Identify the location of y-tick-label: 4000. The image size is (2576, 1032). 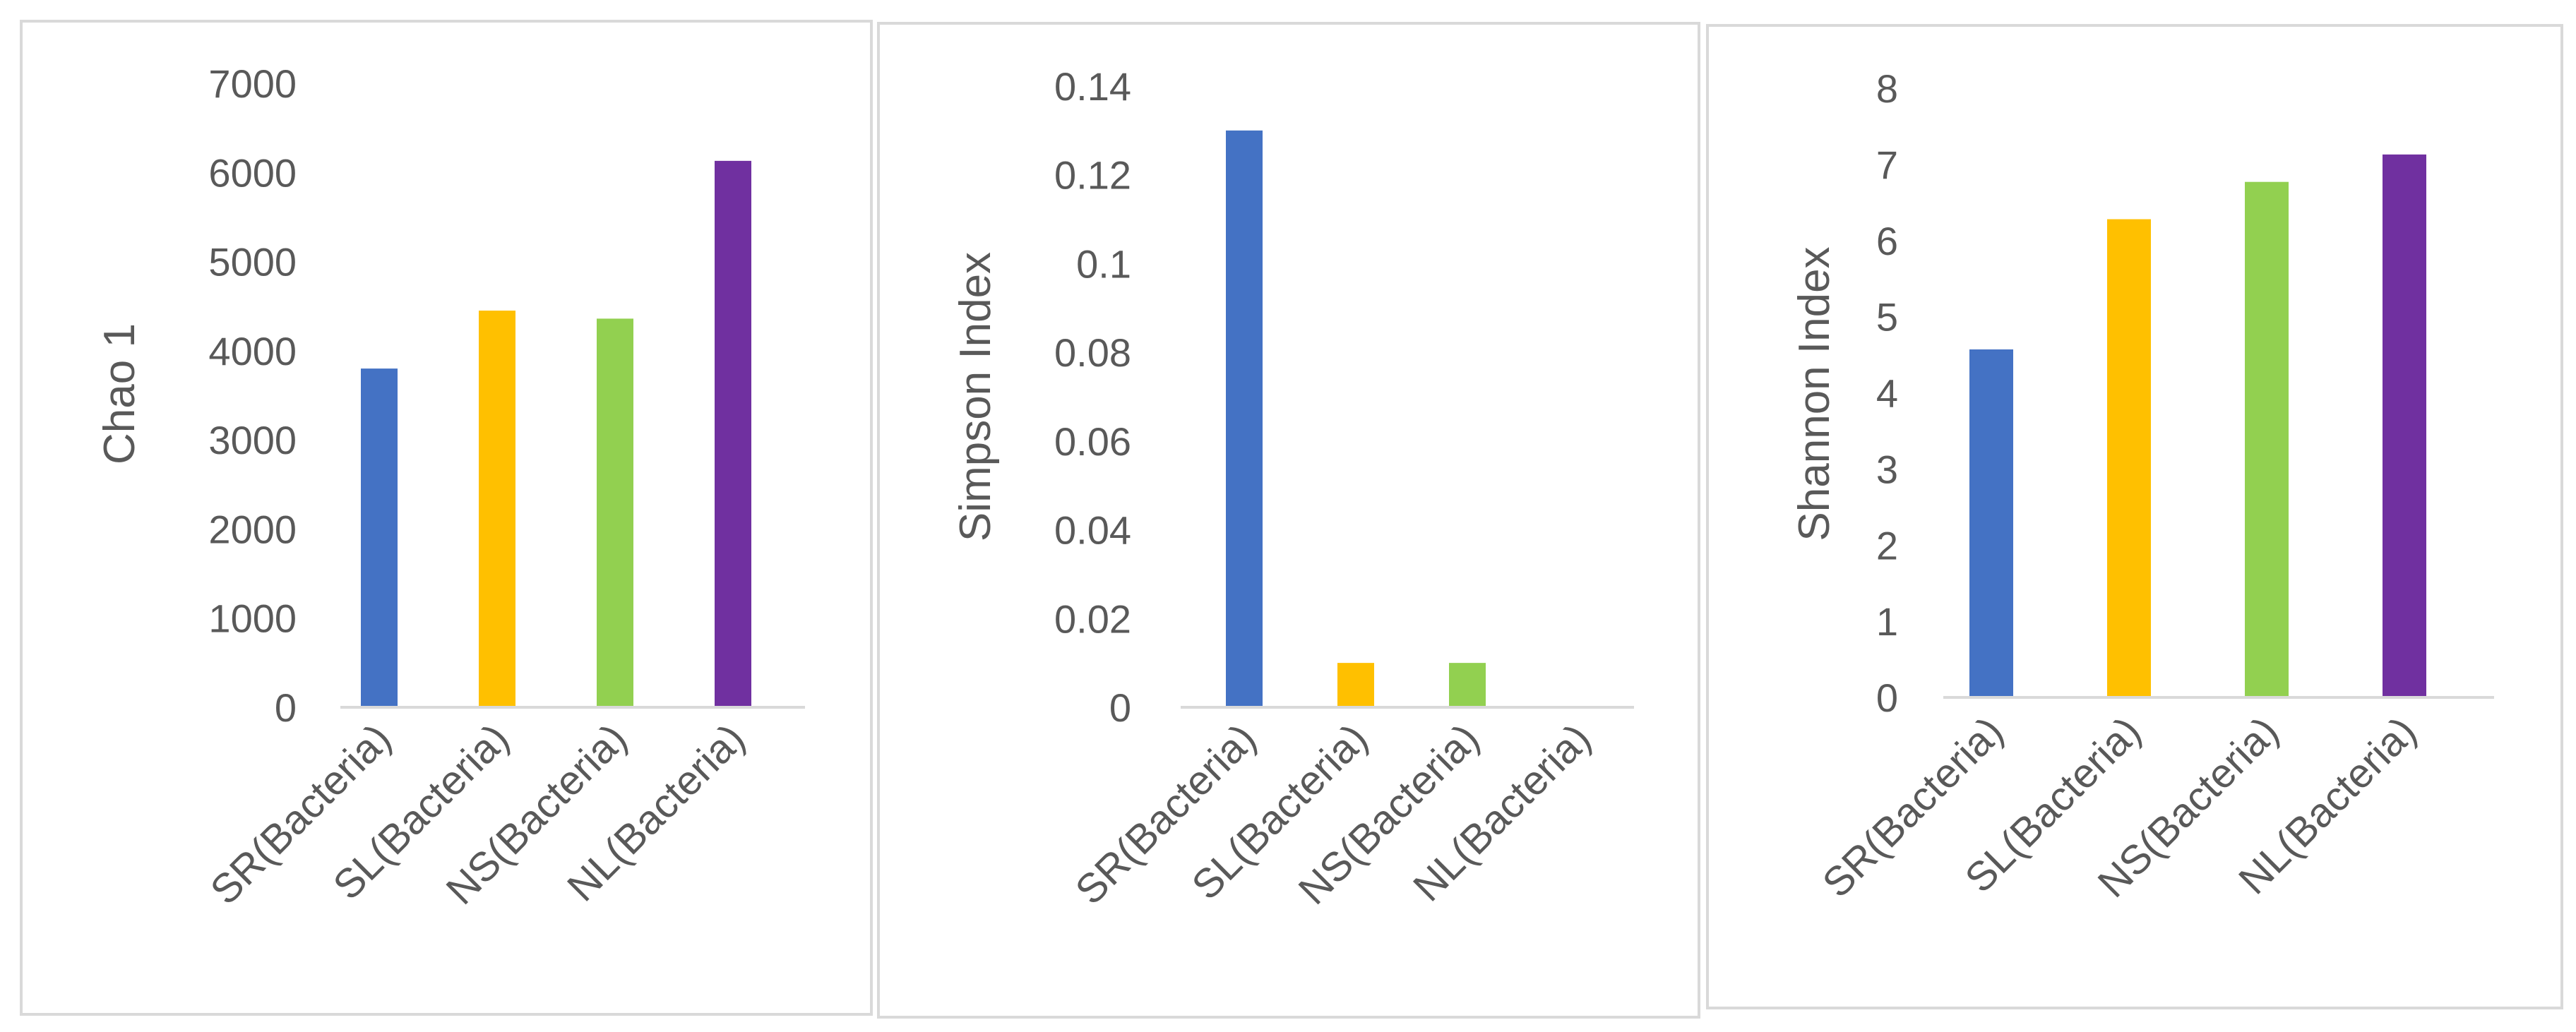
(252, 351).